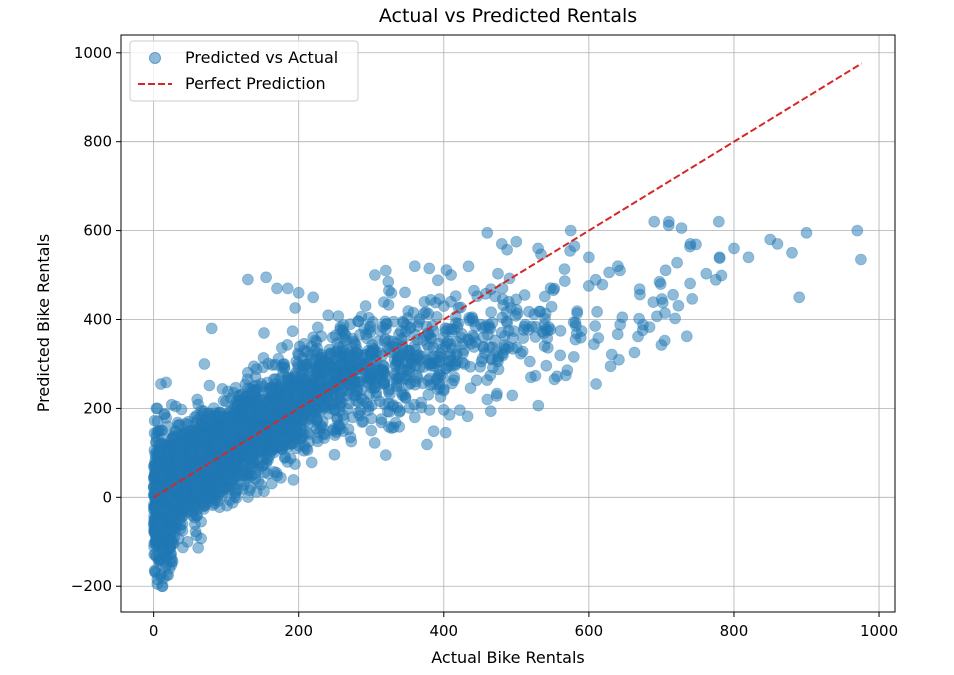 This screenshot has width=954, height=675. I want to click on x-tick-label: 0, so click(154, 631).